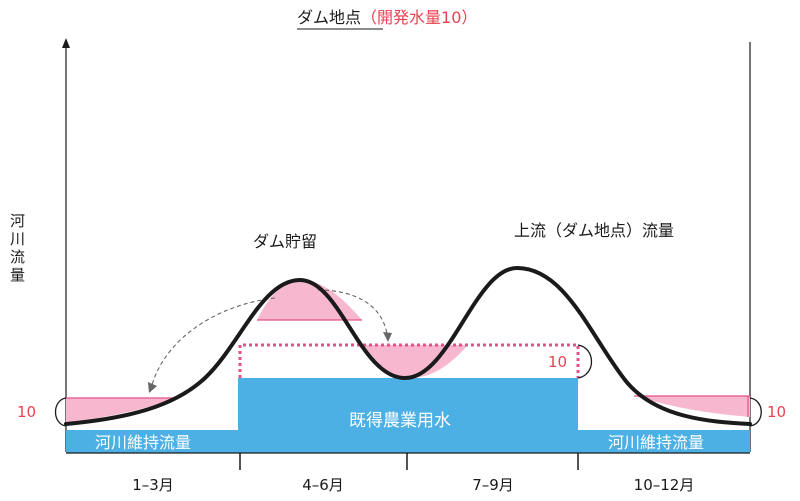 The height and width of the screenshot is (501, 800). Describe the element at coordinates (329, 17) in the screenshot. I see `title-main: ダム地点` at that location.